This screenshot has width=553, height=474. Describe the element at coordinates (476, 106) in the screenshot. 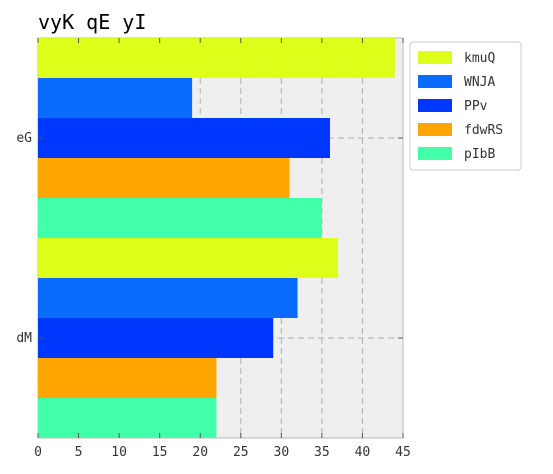

I see `legend-label: PPv` at that location.